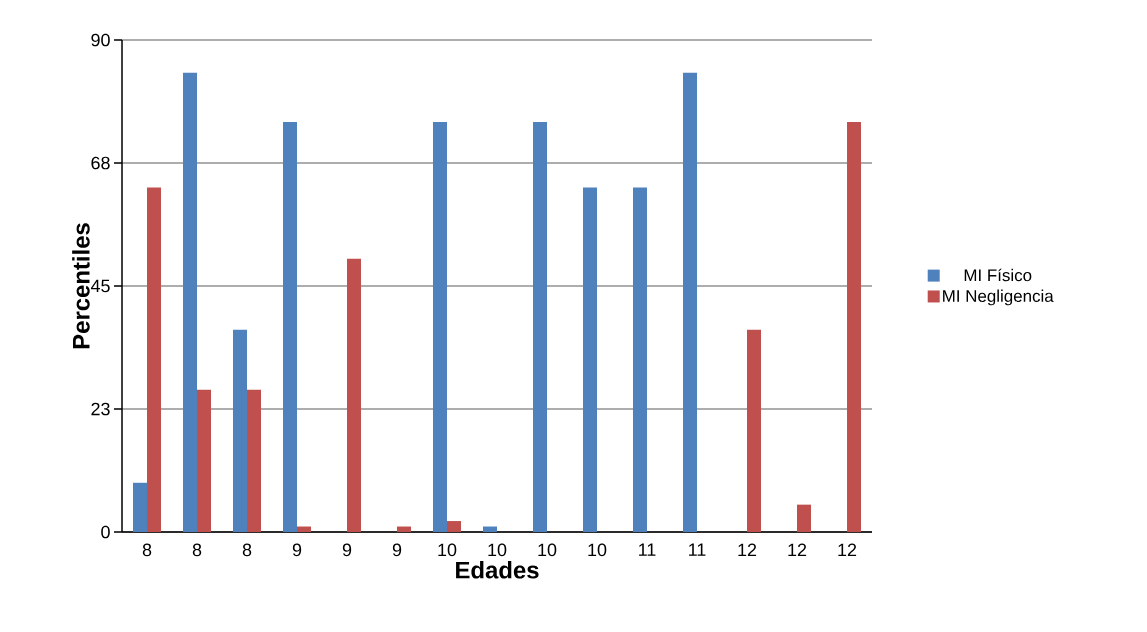 Image resolution: width=1147 pixels, height=632 pixels. What do you see at coordinates (497, 570) in the screenshot?
I see `x-axis-title: Edades` at bounding box center [497, 570].